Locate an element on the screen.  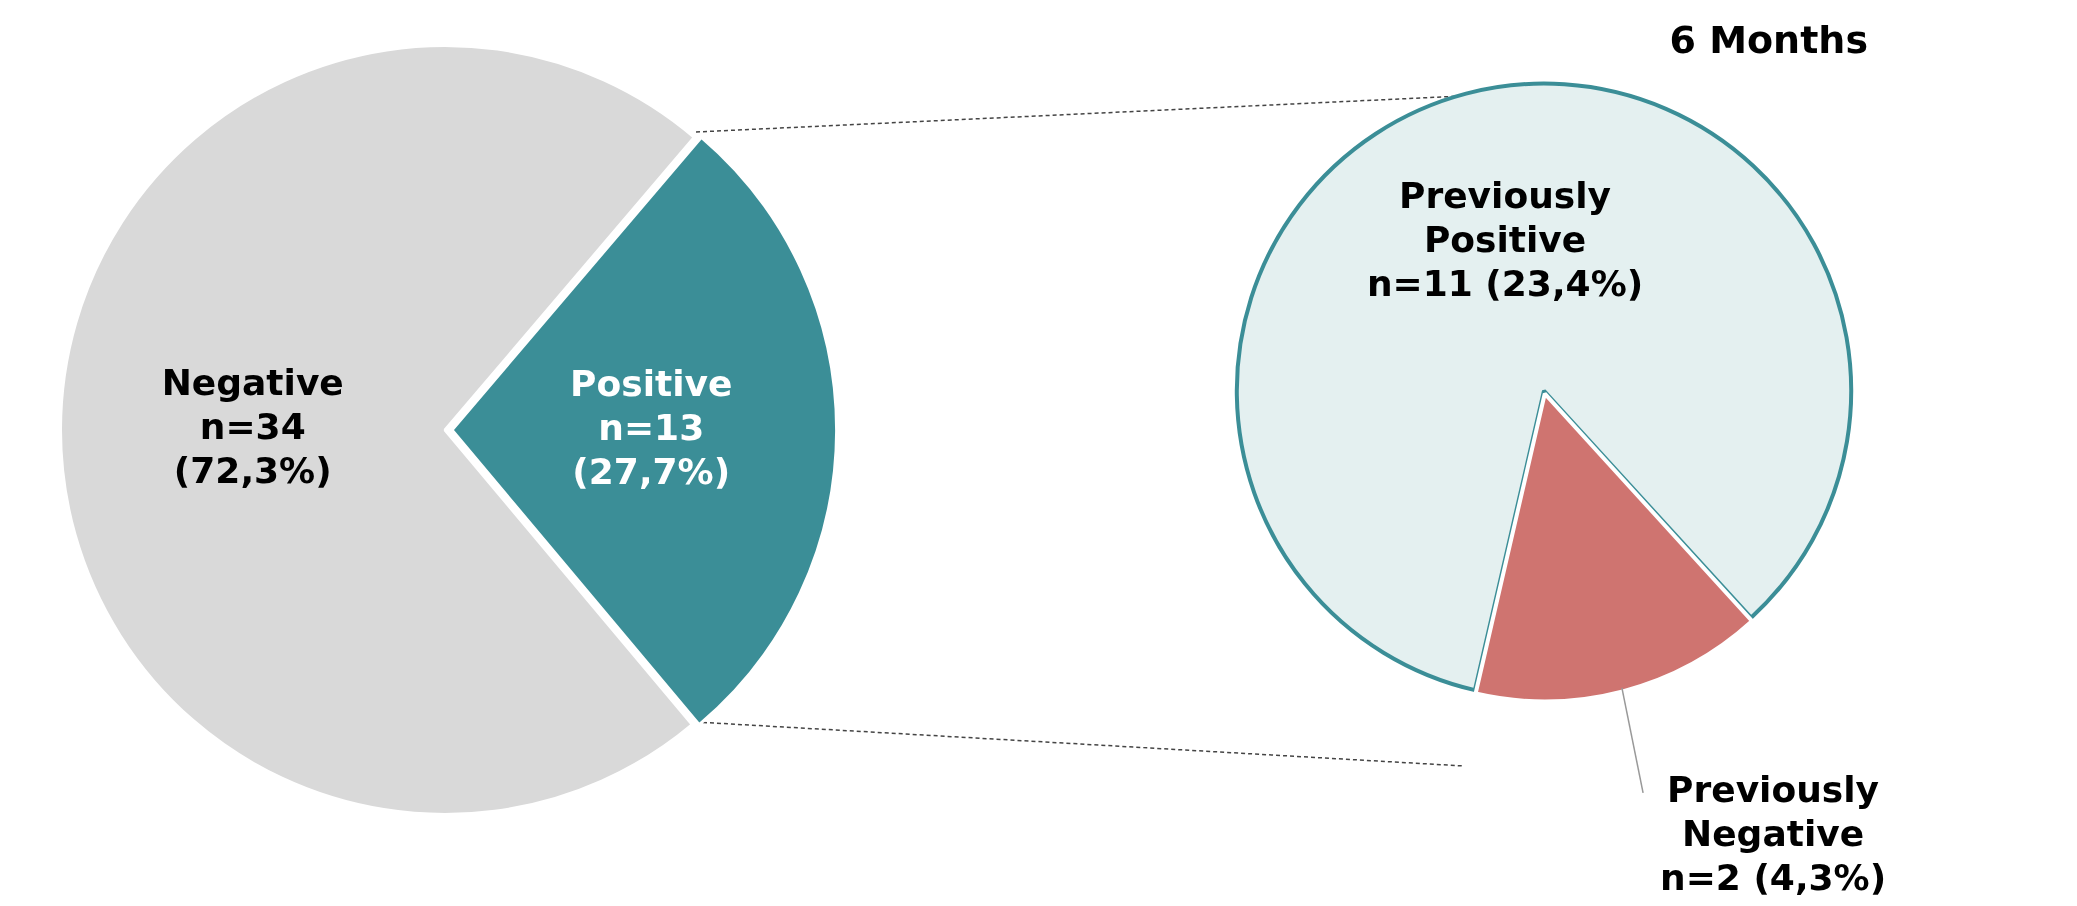
chart-title: 6 Months is located at coordinates (1768, 39).